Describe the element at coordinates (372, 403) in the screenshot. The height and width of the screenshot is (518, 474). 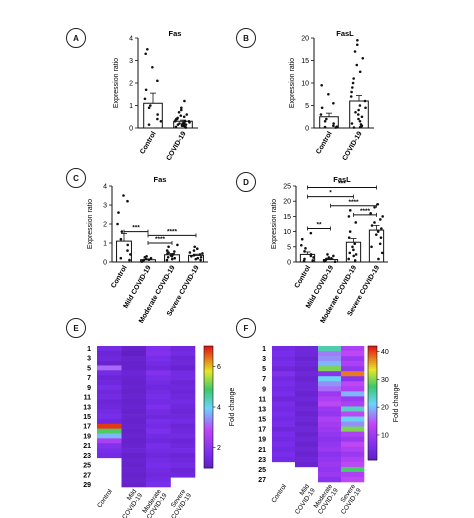
I see `colorbar-frame-f` at that location.